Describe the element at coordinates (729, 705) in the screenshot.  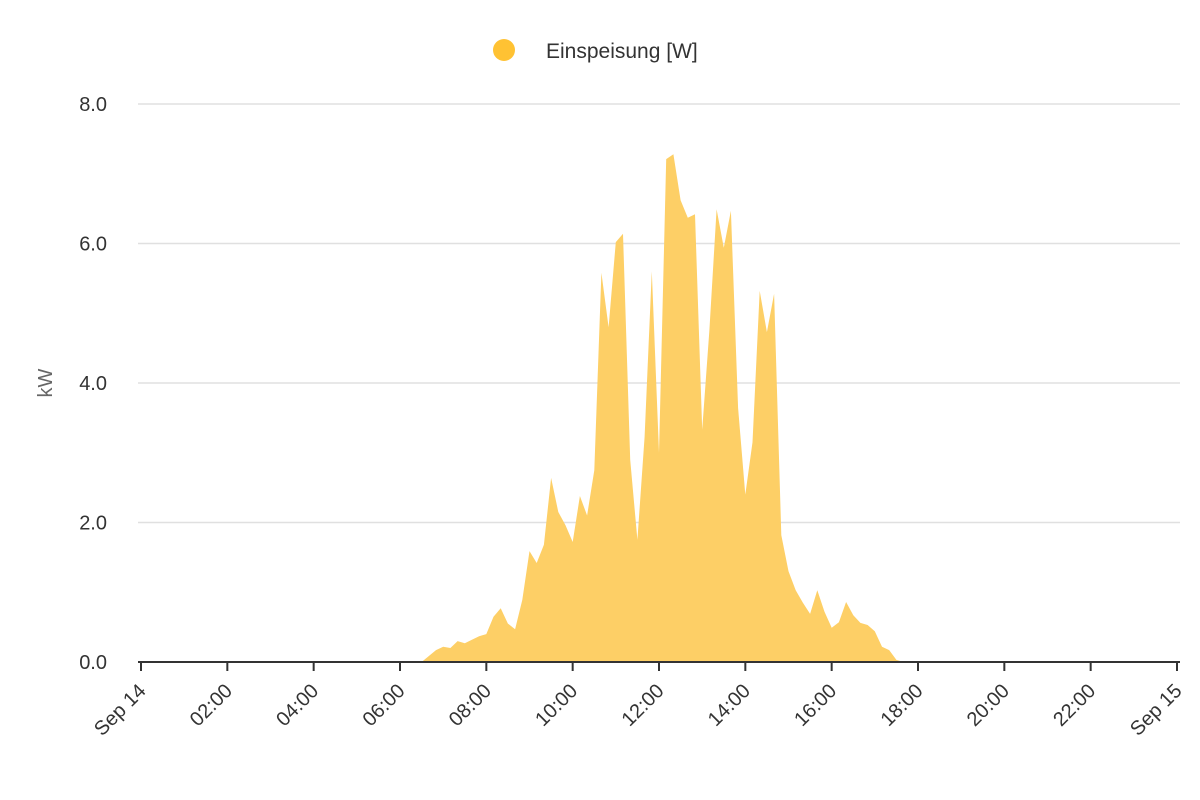
I see `x-tick-label: 14:00` at that location.